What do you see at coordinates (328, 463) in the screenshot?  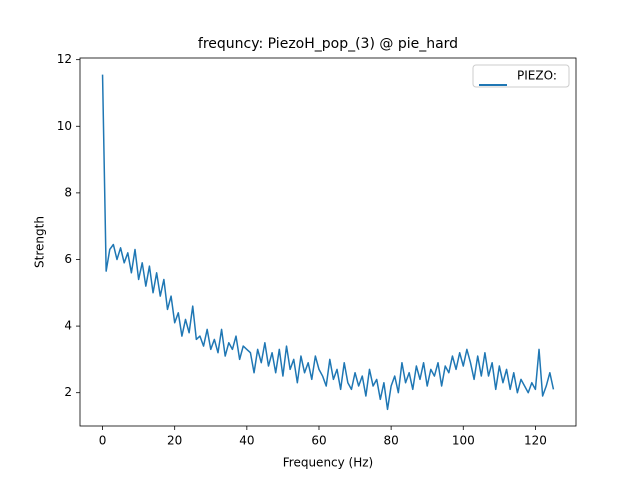 I see `x-axis-label: Frequency (Hz)` at bounding box center [328, 463].